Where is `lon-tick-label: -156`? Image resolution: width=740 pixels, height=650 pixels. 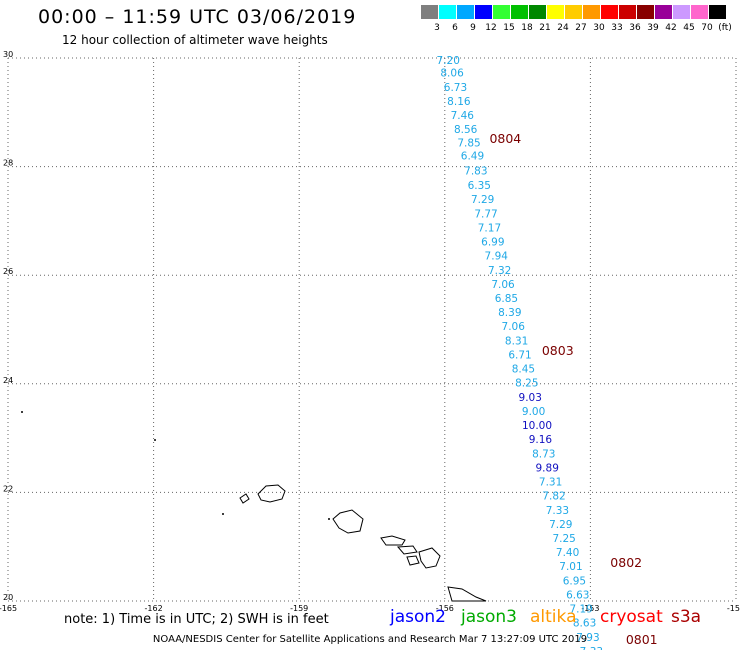
lon-tick-label: -156 is located at coordinates (445, 608).